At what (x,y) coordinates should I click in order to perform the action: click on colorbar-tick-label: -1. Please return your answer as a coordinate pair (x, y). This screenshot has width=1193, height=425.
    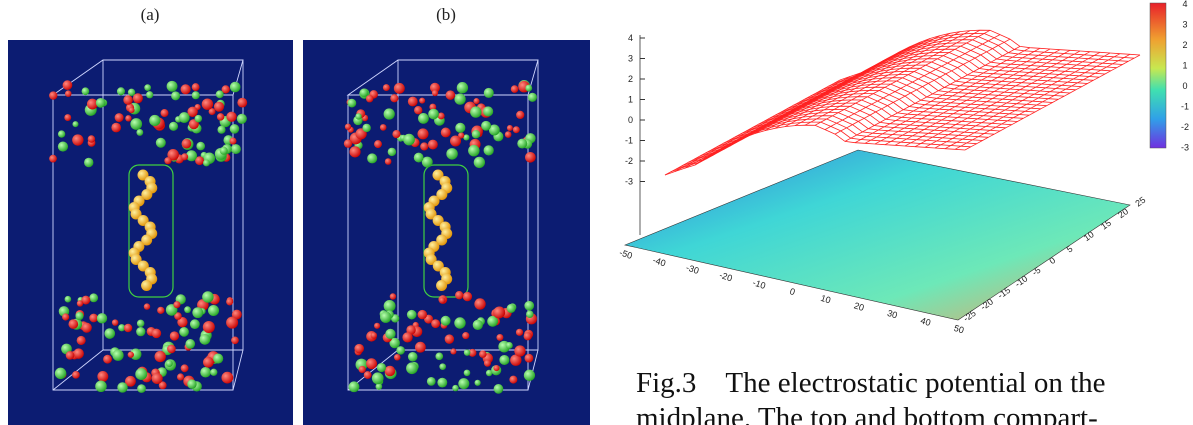
    Looking at the image, I should click on (1185, 107).